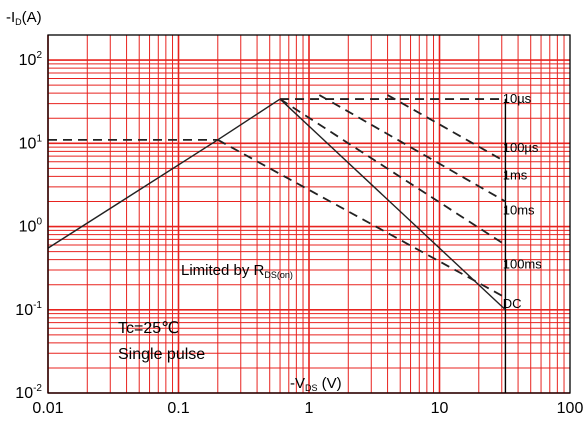 The height and width of the screenshot is (421, 585). Describe the element at coordinates (47, 408) in the screenshot. I see `x-tick-label: 0.01` at that location.